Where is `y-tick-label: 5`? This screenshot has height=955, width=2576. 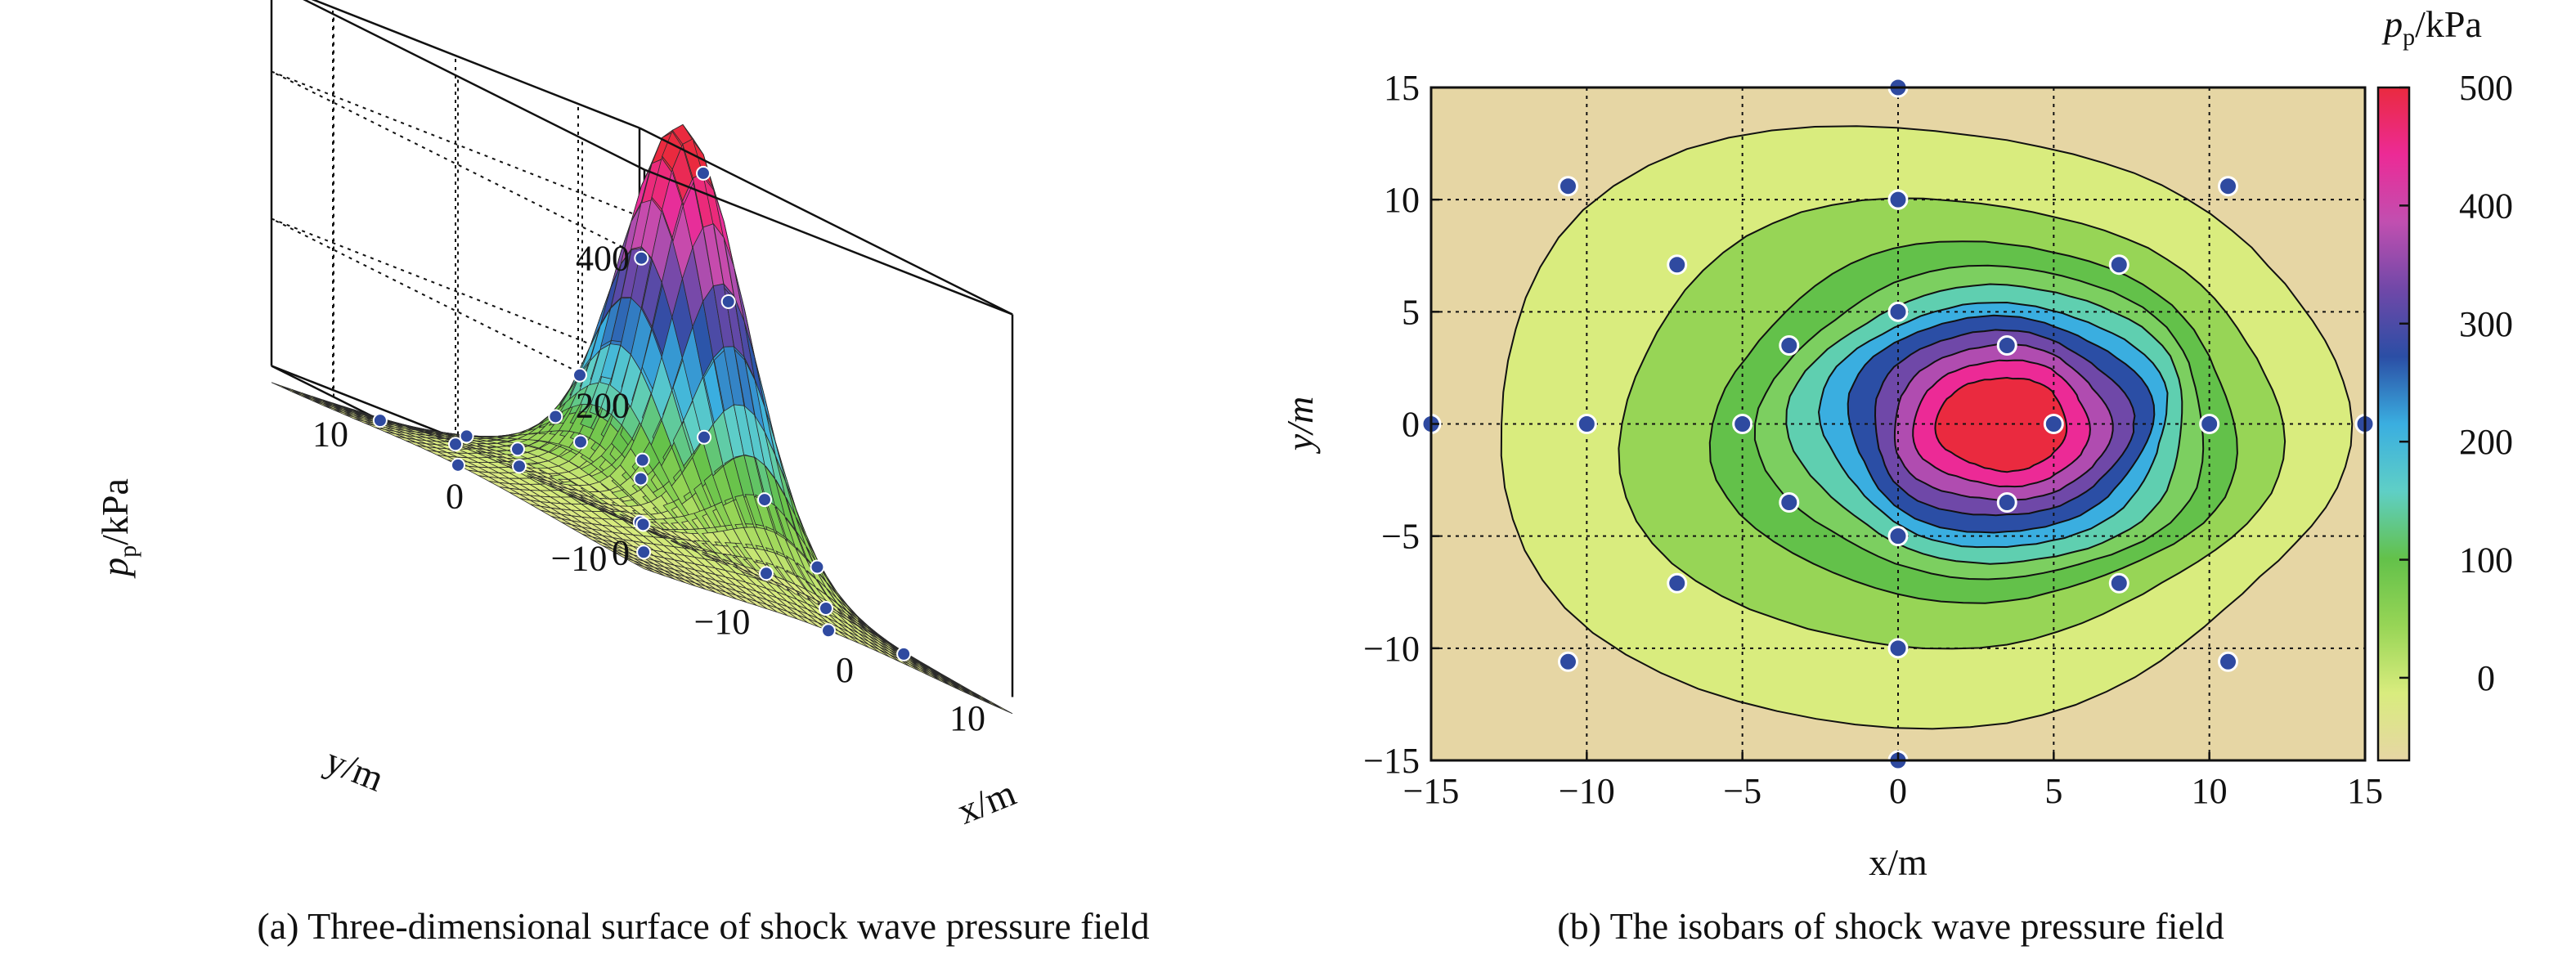 y-tick-label: 5 is located at coordinates (1411, 312).